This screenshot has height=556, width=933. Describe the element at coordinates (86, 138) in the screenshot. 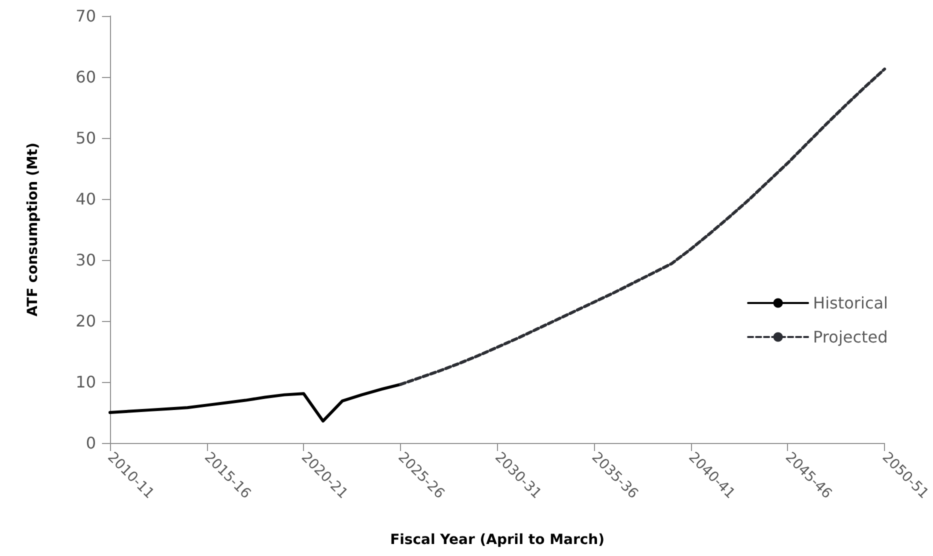

I see `y-tick-label: 50` at that location.